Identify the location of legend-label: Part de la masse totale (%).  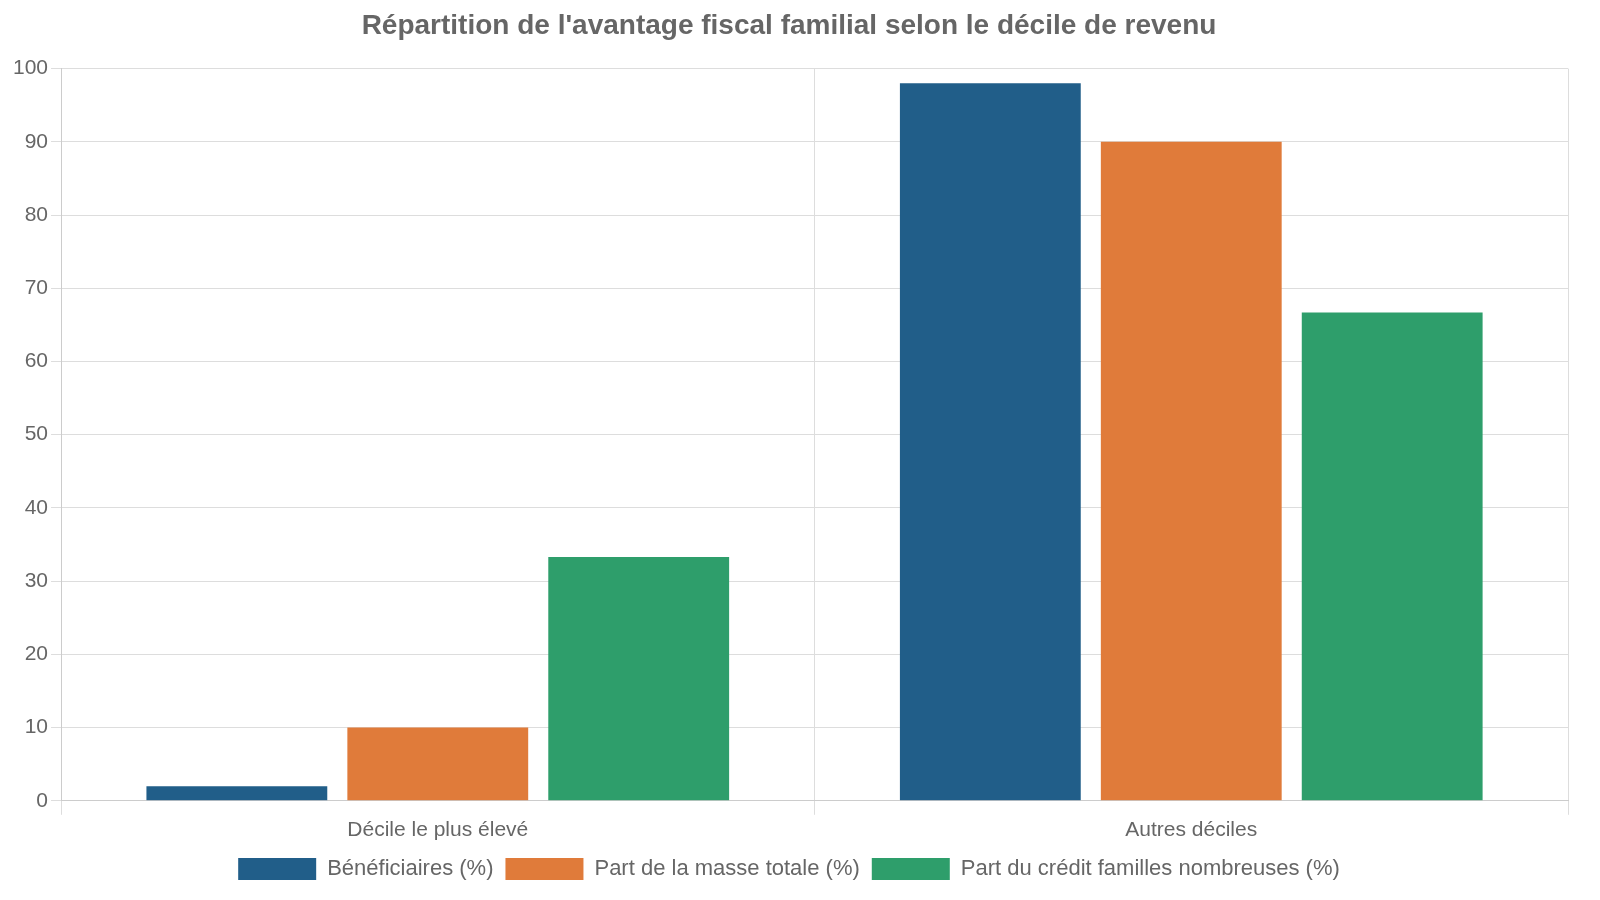
(727, 868).